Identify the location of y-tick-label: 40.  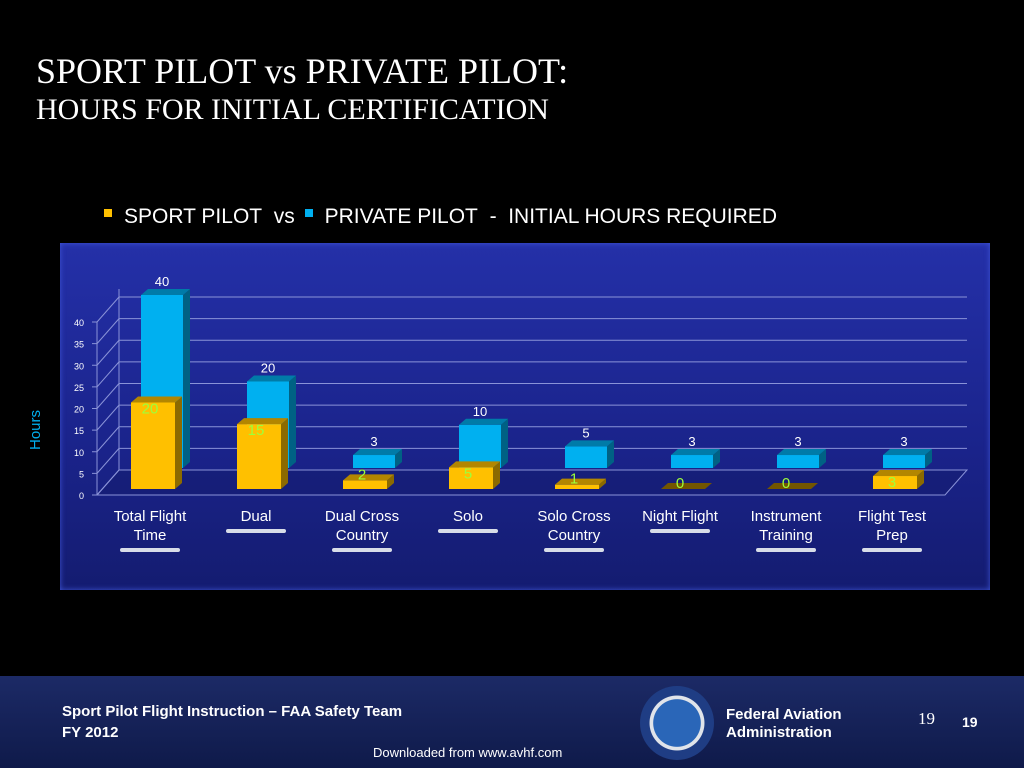
(79, 323).